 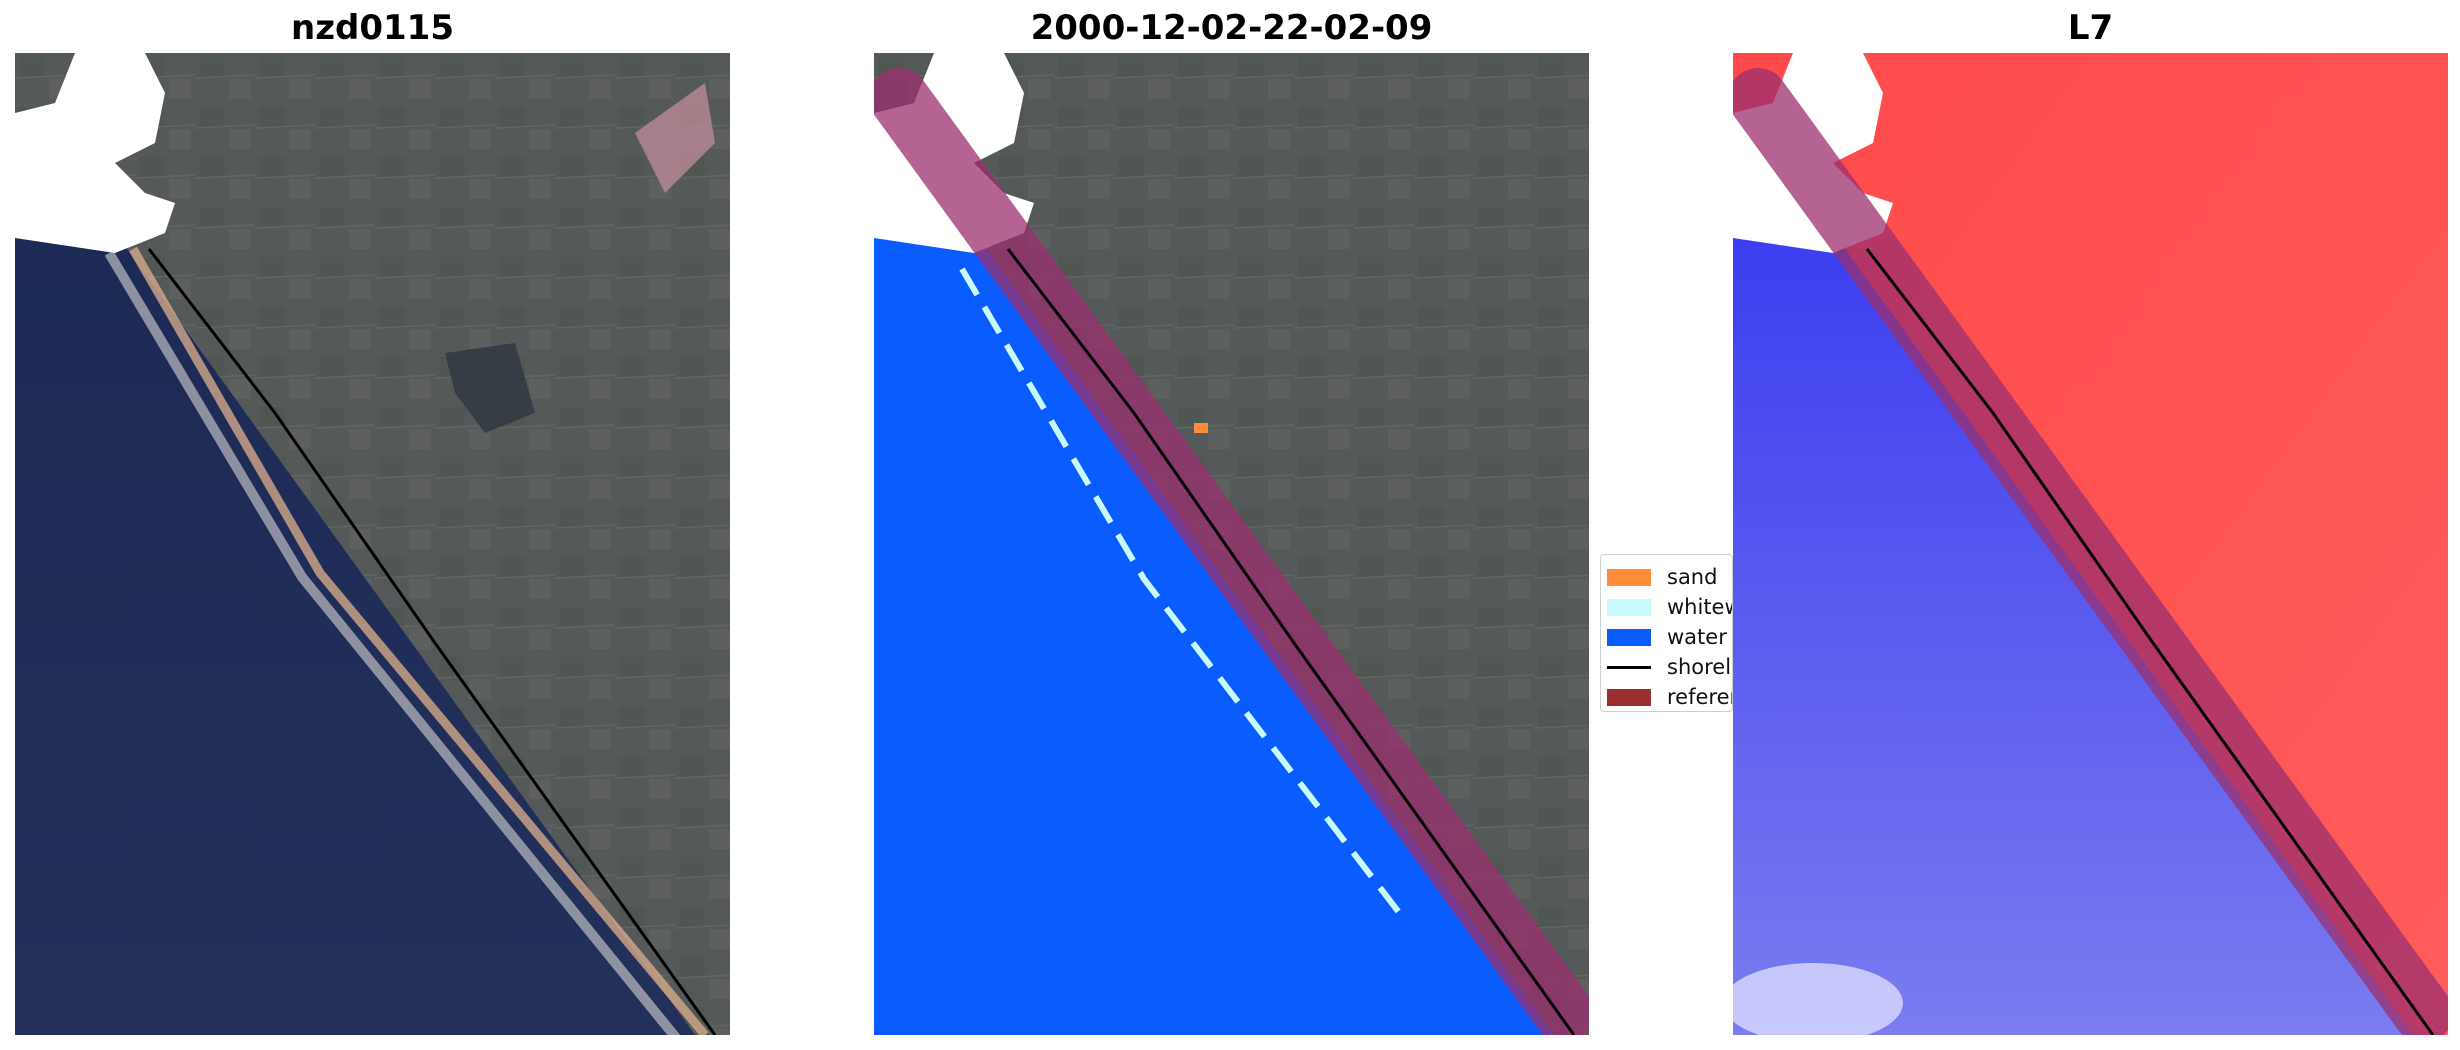 What do you see at coordinates (1629, 637) in the screenshot?
I see `water-swatch` at bounding box center [1629, 637].